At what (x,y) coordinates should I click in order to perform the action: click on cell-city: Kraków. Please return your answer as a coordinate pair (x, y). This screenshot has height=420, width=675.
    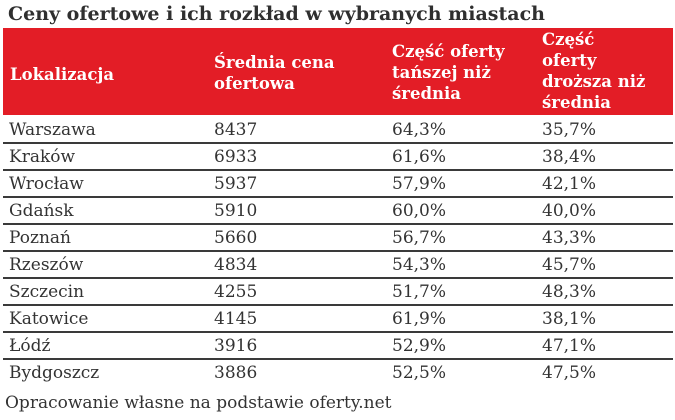
    Looking at the image, I should click on (42, 157).